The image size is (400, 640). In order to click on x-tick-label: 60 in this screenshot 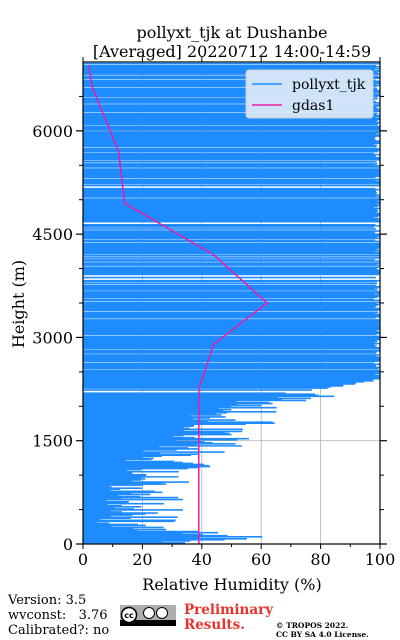, I will do `click(261, 559)`.